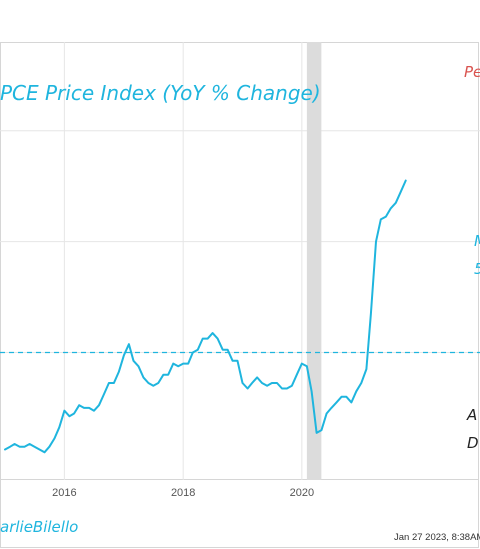 The height and width of the screenshot is (549, 480). What do you see at coordinates (64, 493) in the screenshot?
I see `x-tick-label: 2016` at bounding box center [64, 493].